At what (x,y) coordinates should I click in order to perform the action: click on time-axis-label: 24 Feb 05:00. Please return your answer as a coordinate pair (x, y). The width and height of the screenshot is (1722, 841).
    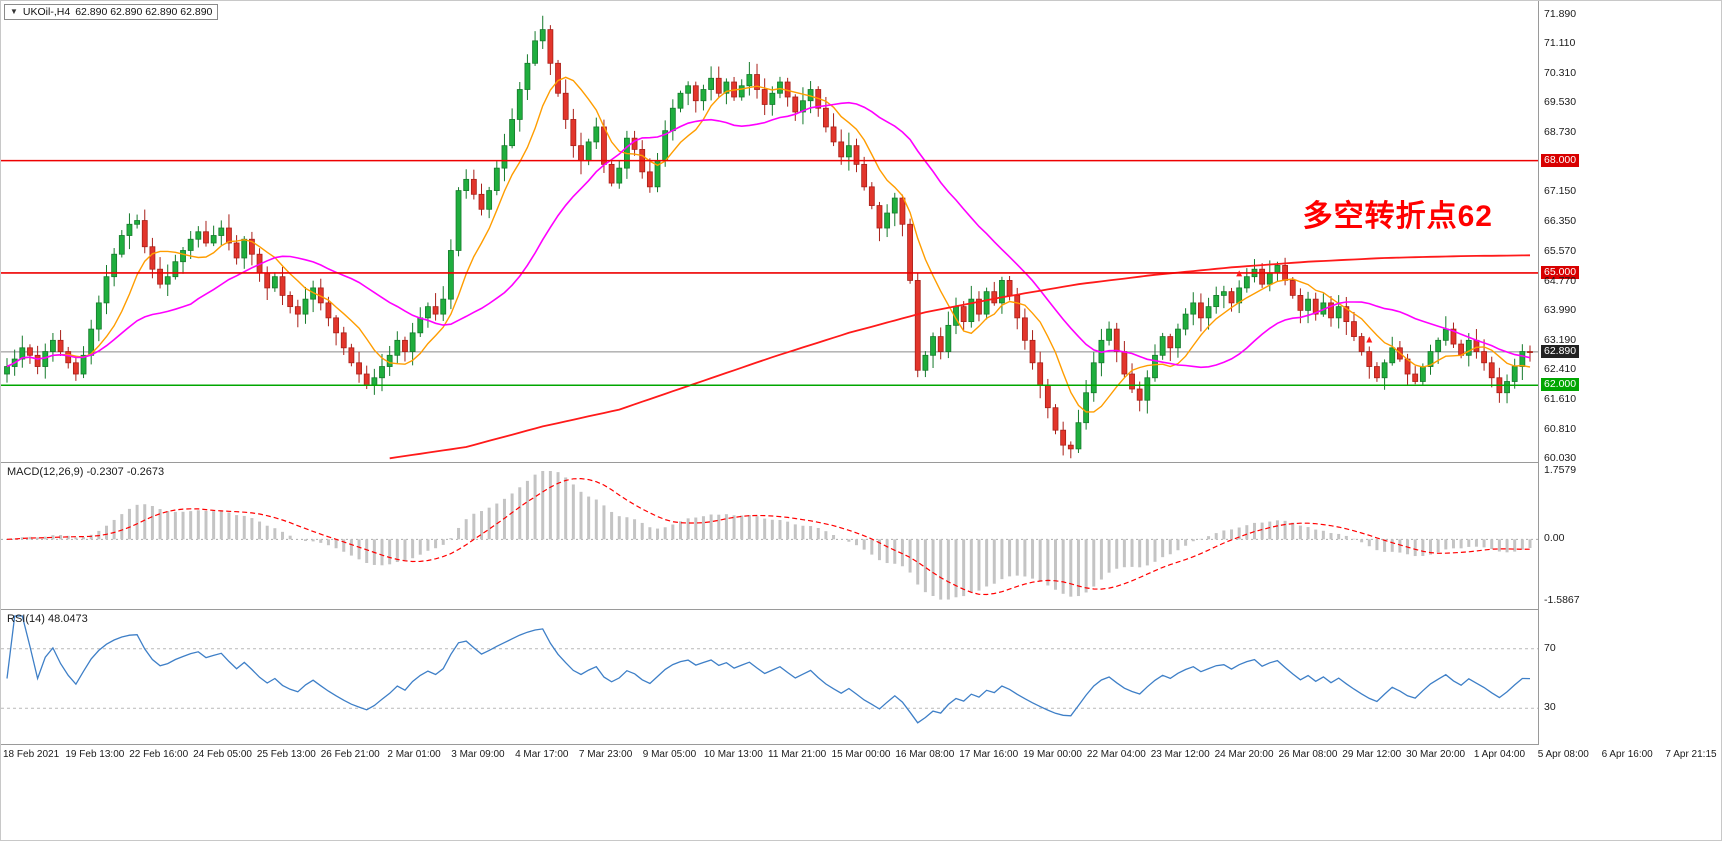
    Looking at the image, I should click on (222, 754).